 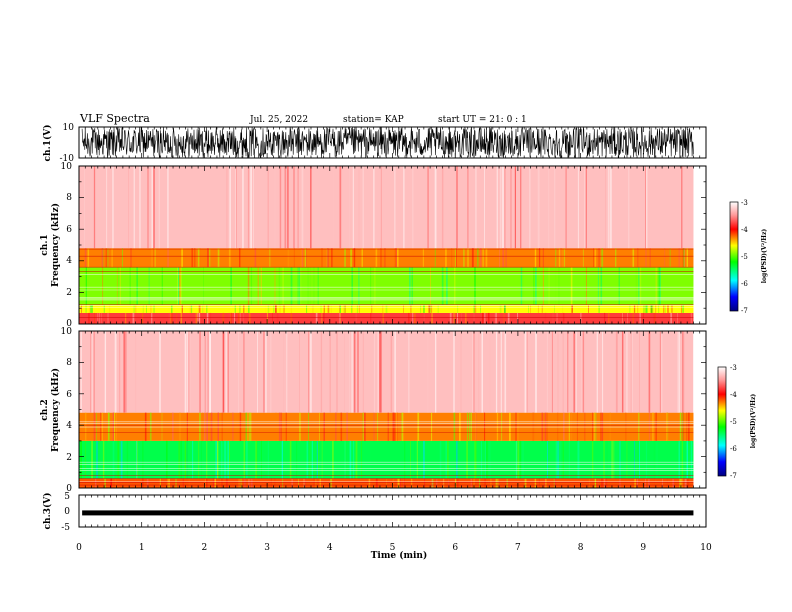 What do you see at coordinates (205, 548) in the screenshot?
I see `x-tick-label: 2` at bounding box center [205, 548].